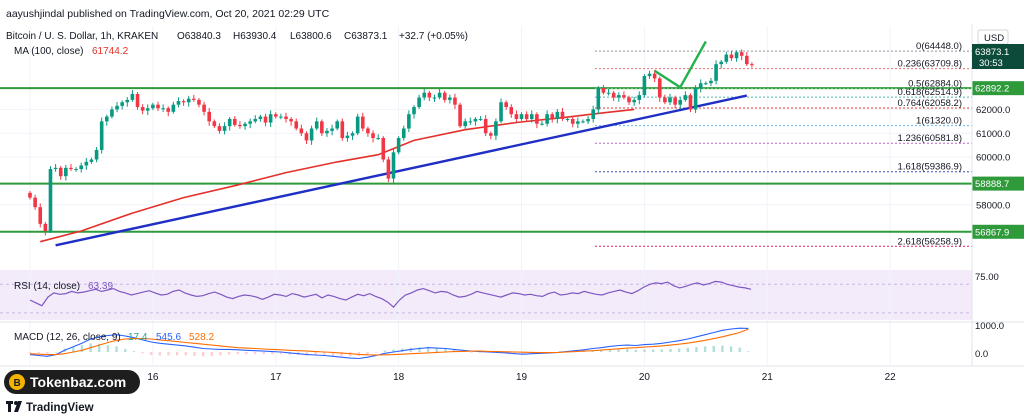  Describe the element at coordinates (100, 286) in the screenshot. I see `rsi-value: 63.39` at that location.